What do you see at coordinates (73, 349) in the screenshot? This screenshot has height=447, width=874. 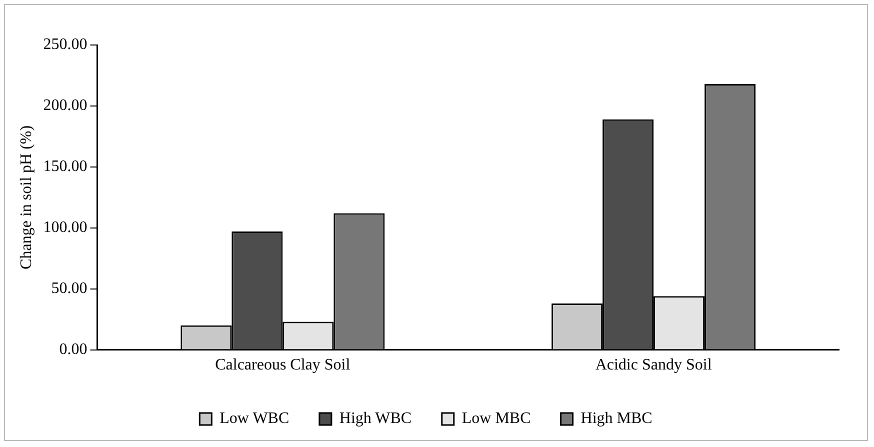 I see `y-tick-label: 0.00` at bounding box center [73, 349].